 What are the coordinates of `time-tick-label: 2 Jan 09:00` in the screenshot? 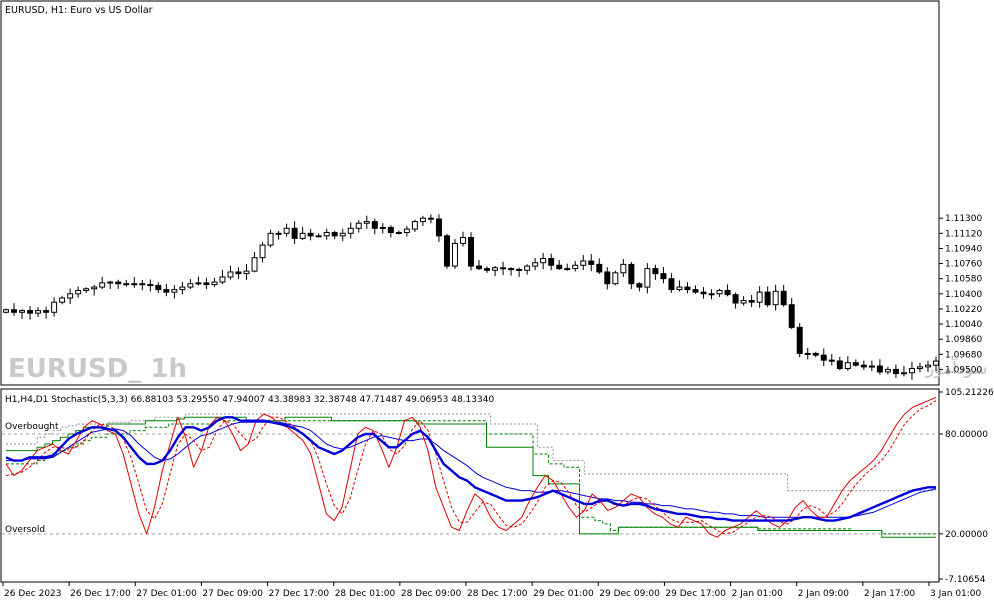 It's located at (824, 594).